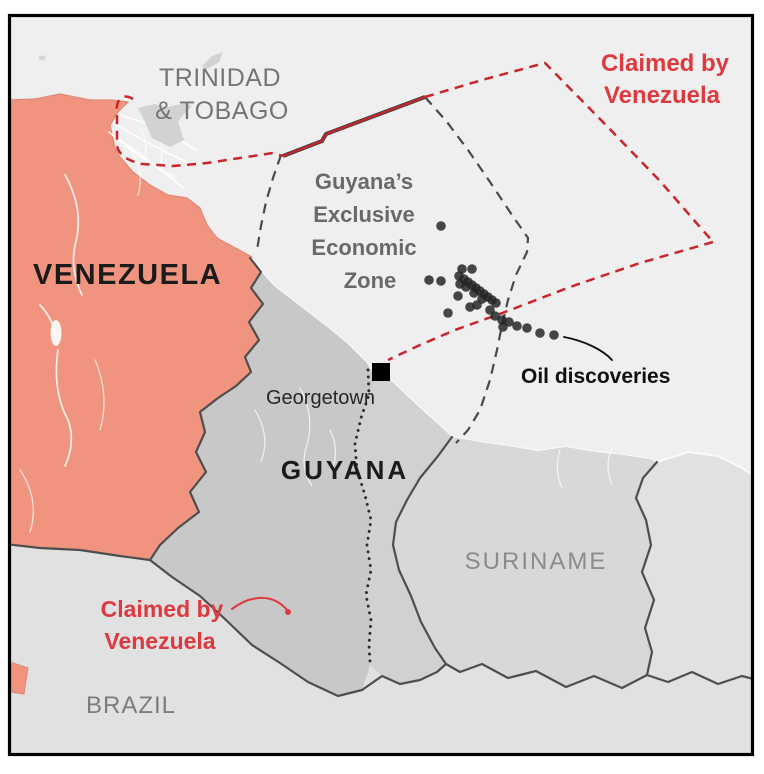 The width and height of the screenshot is (764, 774). Describe the element at coordinates (363, 516) in the screenshot. I see `essequibo-dotted-line` at that location.